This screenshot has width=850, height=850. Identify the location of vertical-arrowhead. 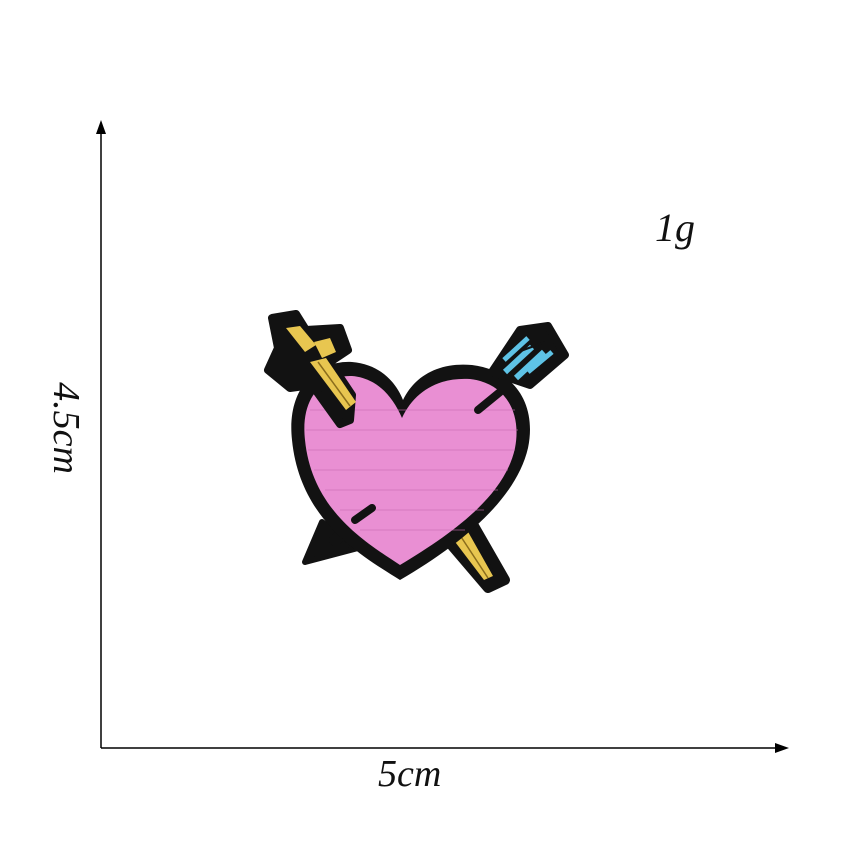
(101, 127).